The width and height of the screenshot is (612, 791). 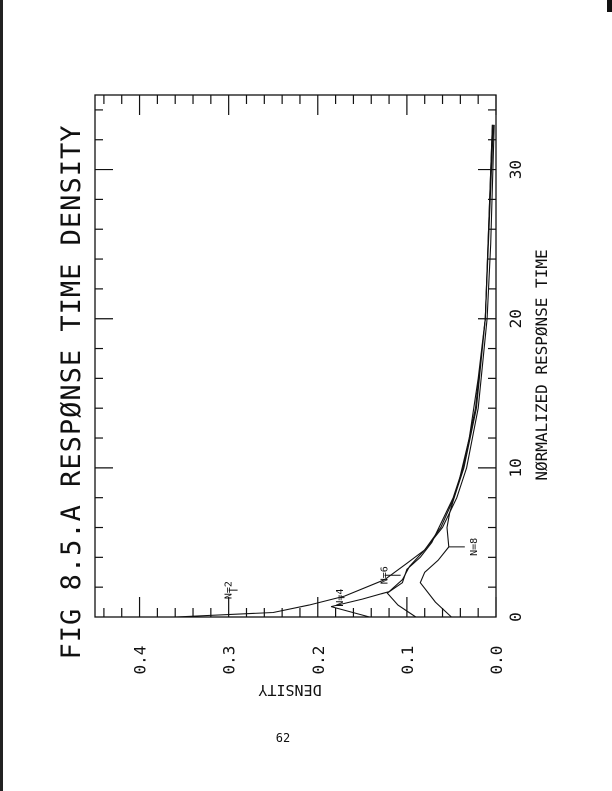 What do you see at coordinates (541, 364) in the screenshot?
I see `x-axis-label: NØRMALIZED RESPØNSE TIME` at bounding box center [541, 364].